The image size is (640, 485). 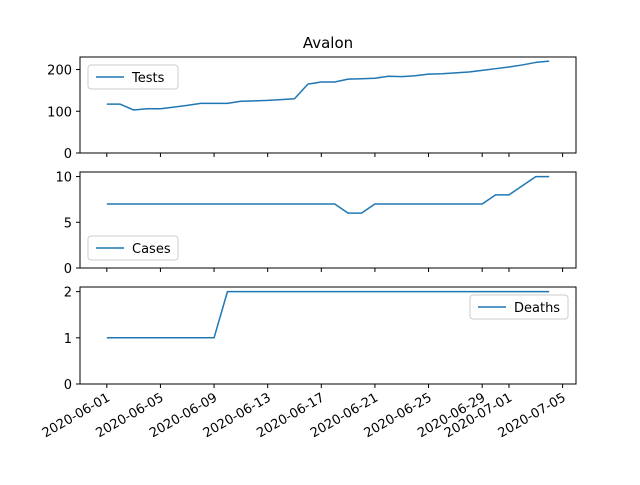 What do you see at coordinates (68, 385) in the screenshot?
I see `y-tick-label-2-0: 0` at bounding box center [68, 385].